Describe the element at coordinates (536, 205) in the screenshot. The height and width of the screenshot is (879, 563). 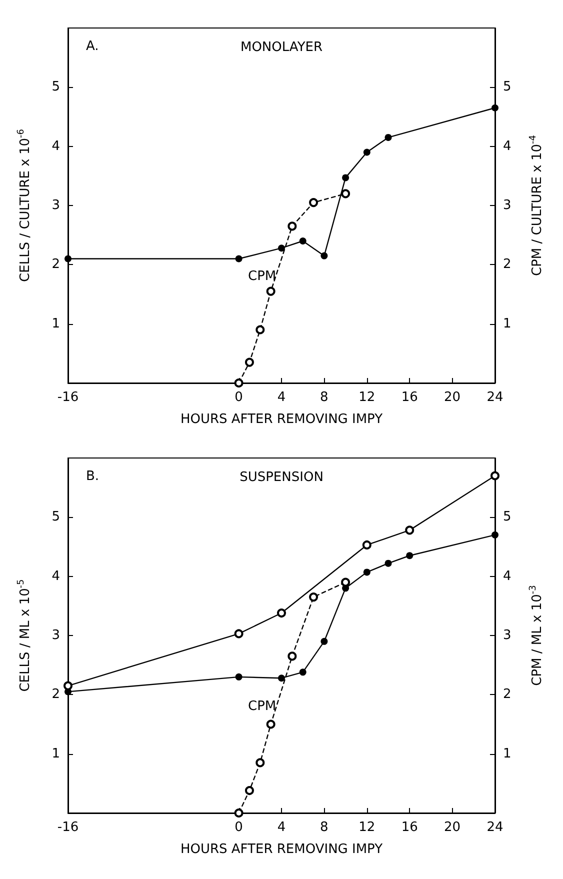
I see `y2-axis-title: CPM / CULTURE x 10-4` at that location.